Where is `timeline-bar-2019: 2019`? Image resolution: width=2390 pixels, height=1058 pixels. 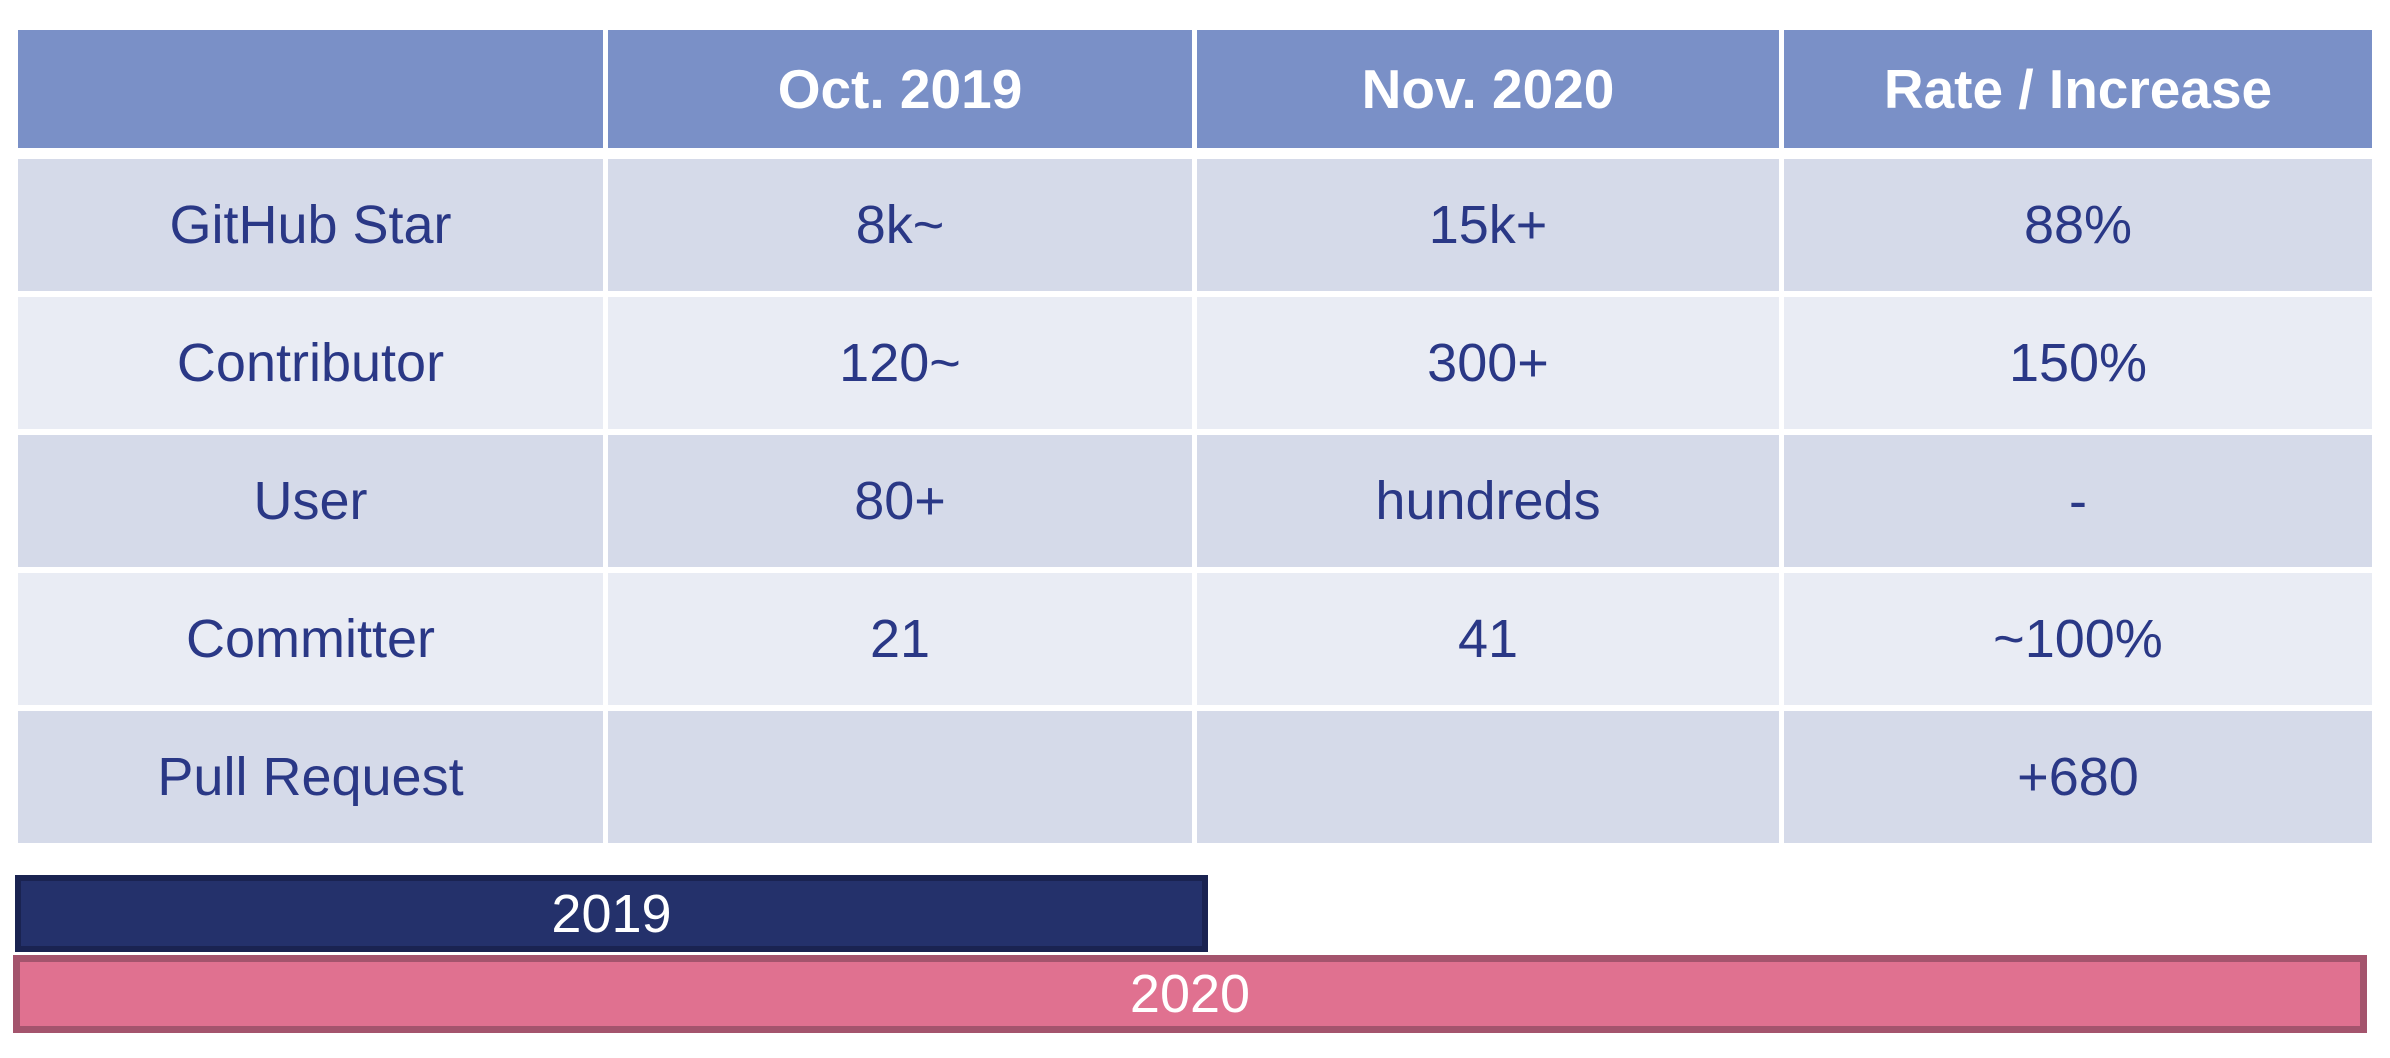
timeline-bar-2019: 2019 is located at coordinates (611, 913).